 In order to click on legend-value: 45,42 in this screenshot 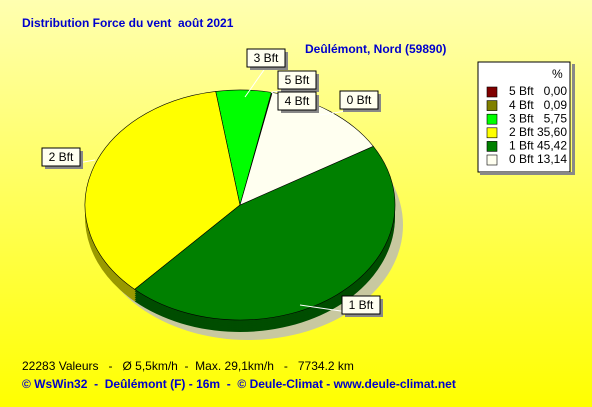, I will do `click(552, 146)`.